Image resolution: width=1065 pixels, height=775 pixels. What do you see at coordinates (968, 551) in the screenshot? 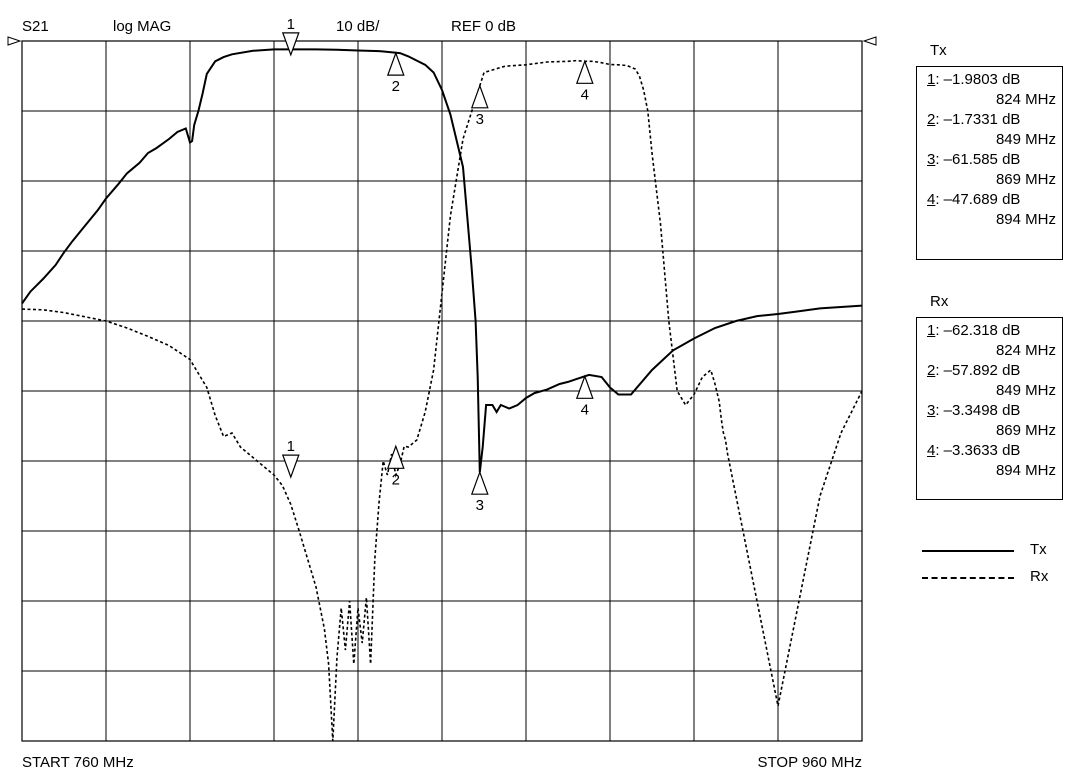
I see `legend-swatch-tx` at bounding box center [968, 551].